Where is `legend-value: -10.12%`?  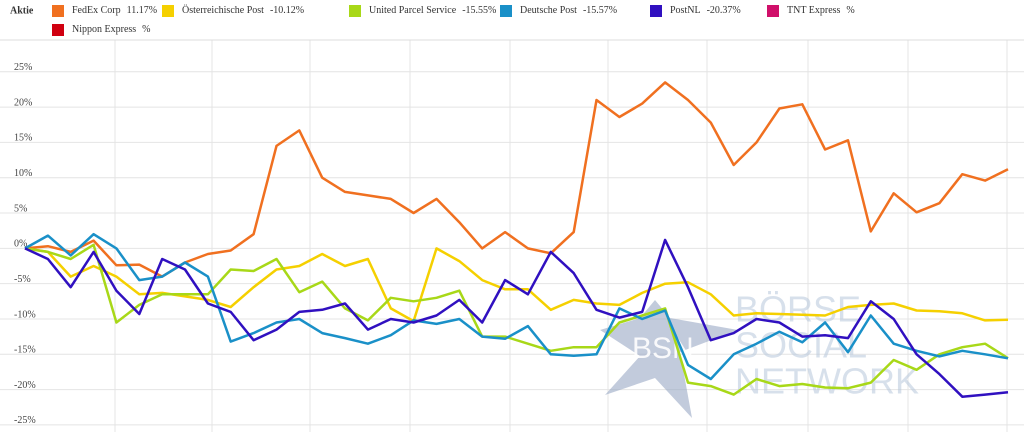 legend-value: -10.12% is located at coordinates (287, 10).